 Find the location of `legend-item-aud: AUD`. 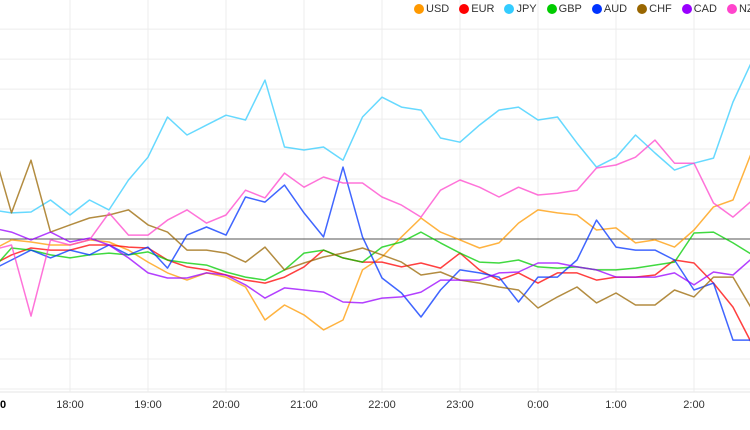

legend-item-aud: AUD is located at coordinates (609, 9).